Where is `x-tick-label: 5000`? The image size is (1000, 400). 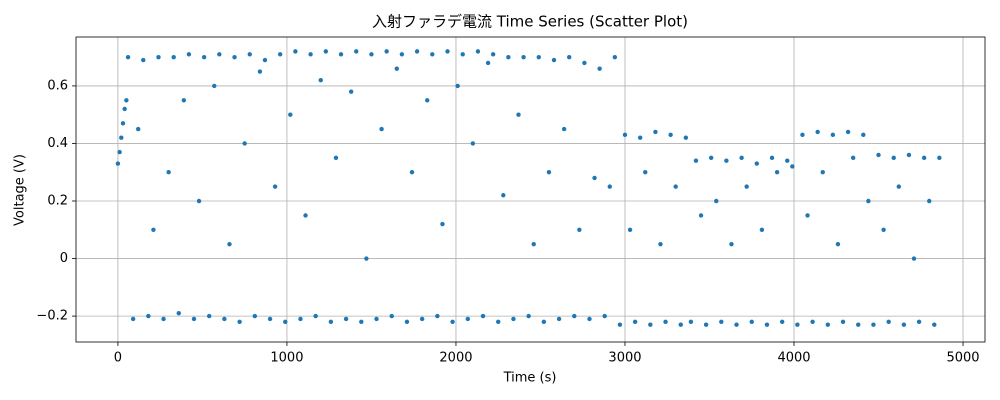 x-tick-label: 5000 is located at coordinates (962, 358).